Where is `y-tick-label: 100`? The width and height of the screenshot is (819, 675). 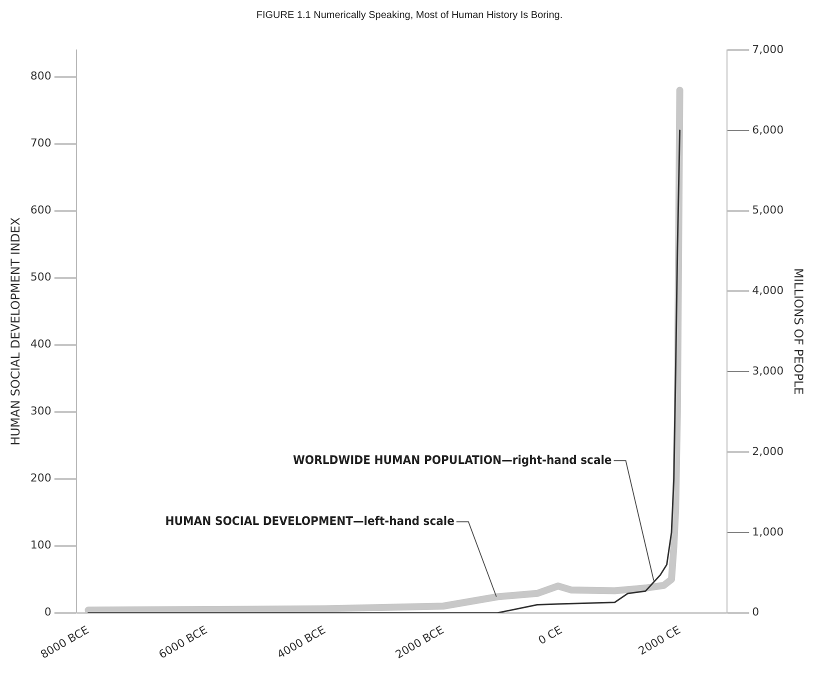 y-tick-label: 100 is located at coordinates (41, 545).